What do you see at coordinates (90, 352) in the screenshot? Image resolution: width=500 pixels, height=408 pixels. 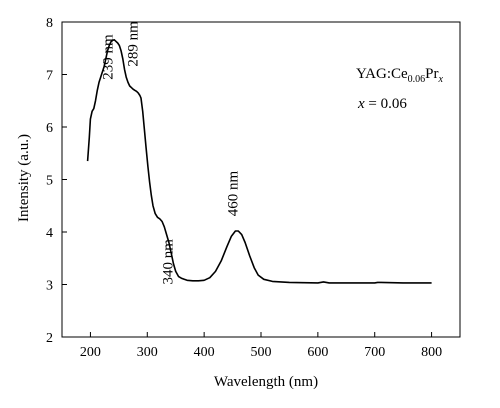 I see `x-tick-label-200: 200` at bounding box center [90, 352].